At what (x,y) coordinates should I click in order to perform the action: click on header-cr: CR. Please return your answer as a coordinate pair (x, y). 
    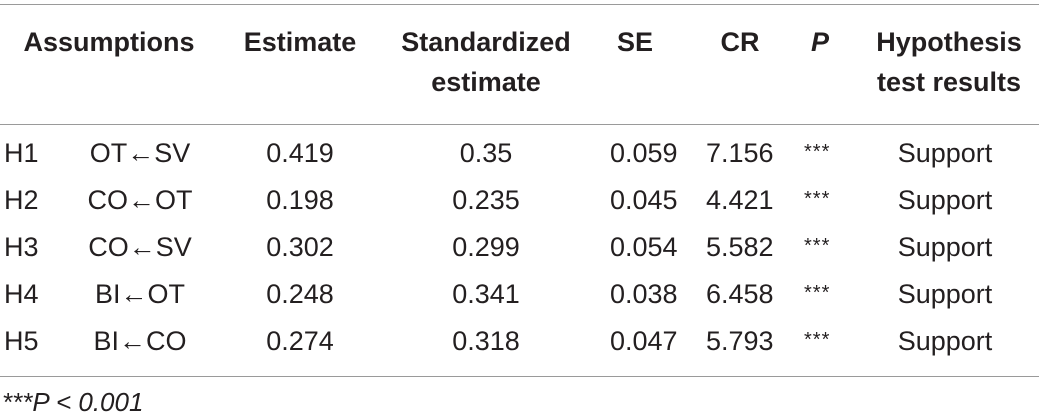
    Looking at the image, I should click on (740, 42).